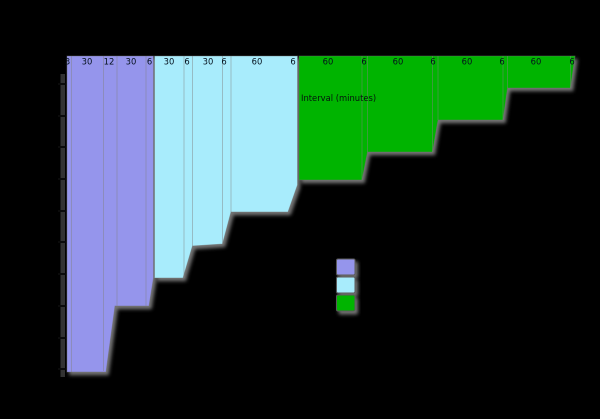  What do you see at coordinates (62, 225) in the screenshot?
I see `y-axis-spine` at bounding box center [62, 225].